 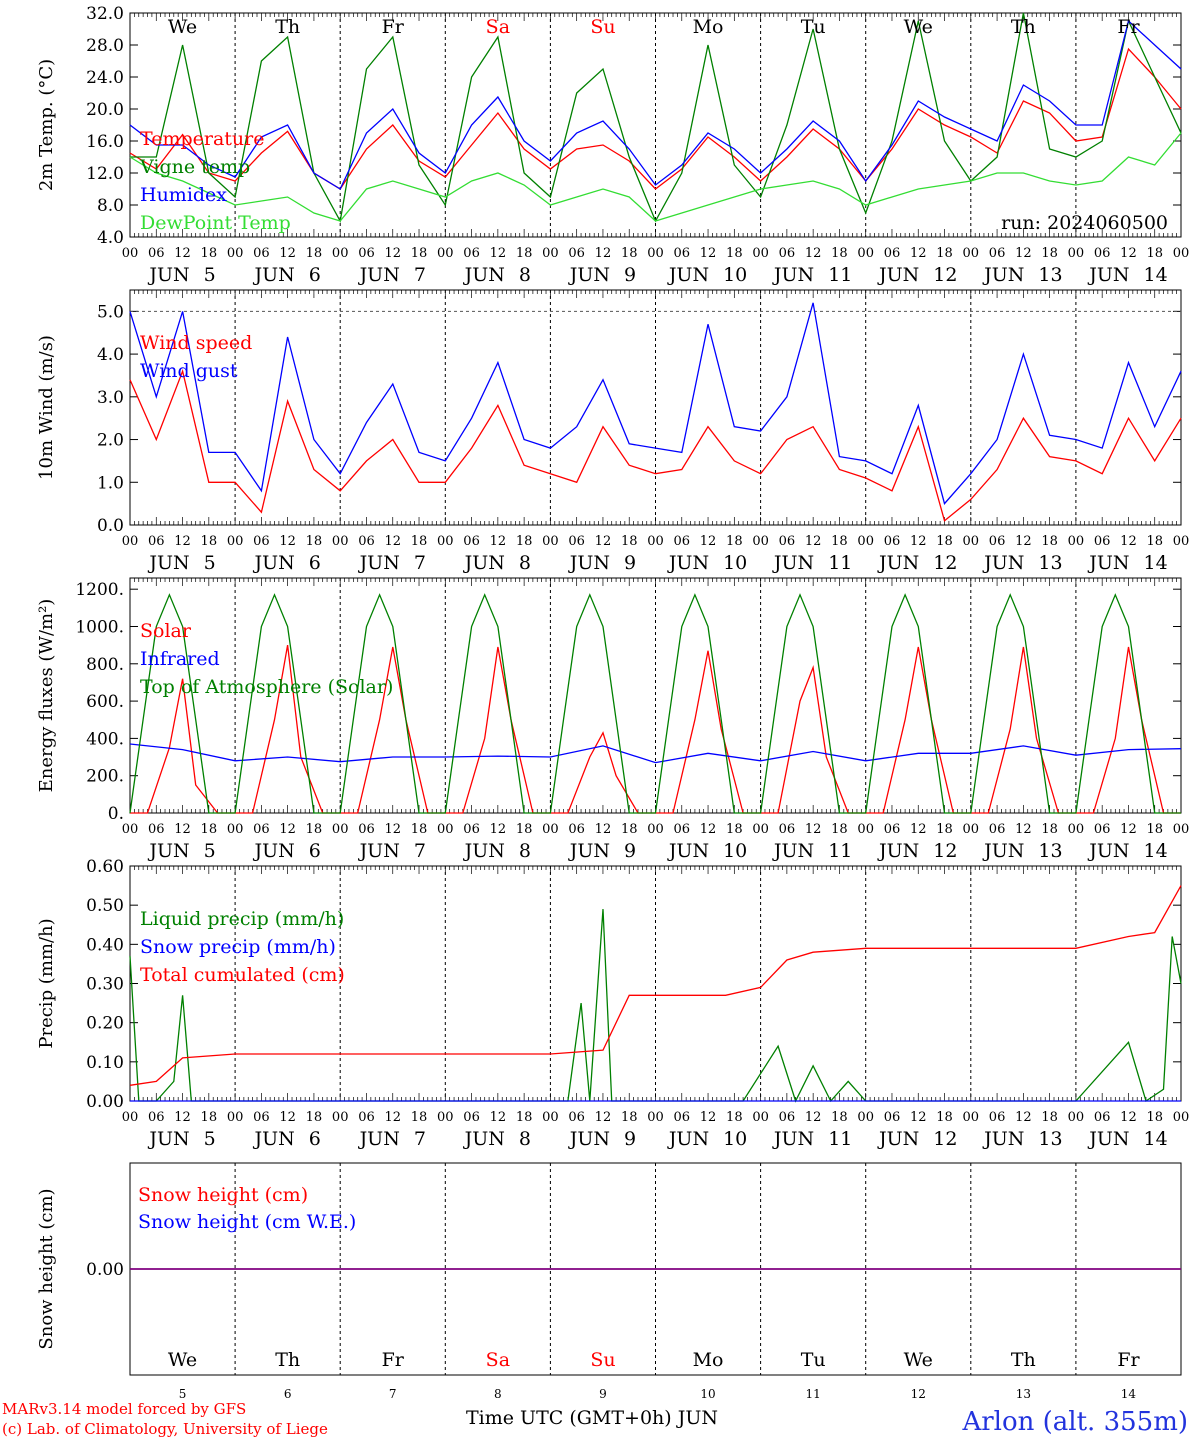 What do you see at coordinates (105, 777) in the screenshot?
I see `y-tick-label: 200.` at bounding box center [105, 777].